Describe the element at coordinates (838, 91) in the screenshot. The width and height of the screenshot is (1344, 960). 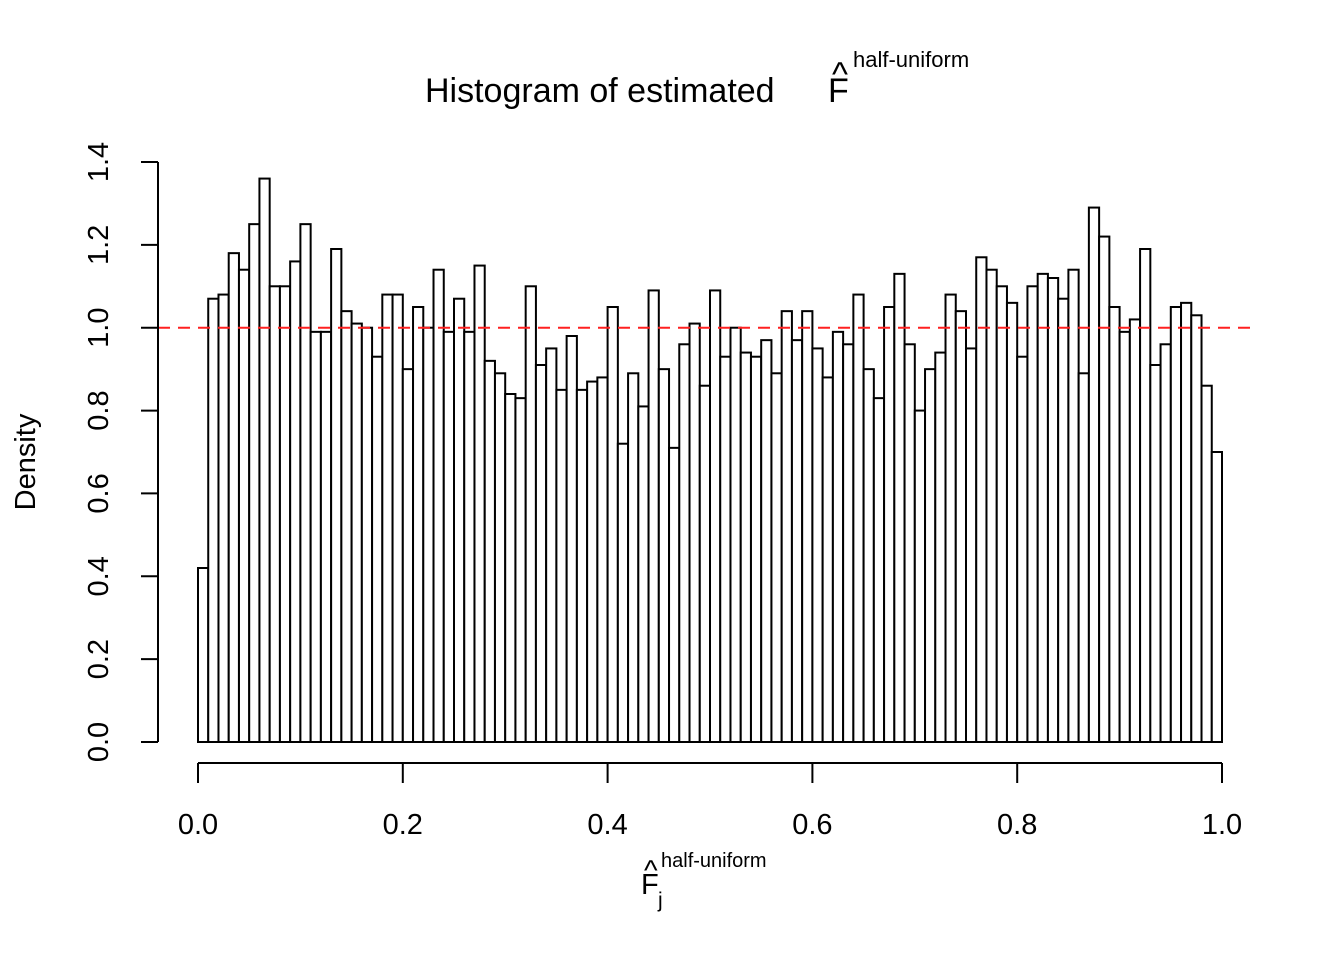
I see `chart-title-symbol: F` at that location.